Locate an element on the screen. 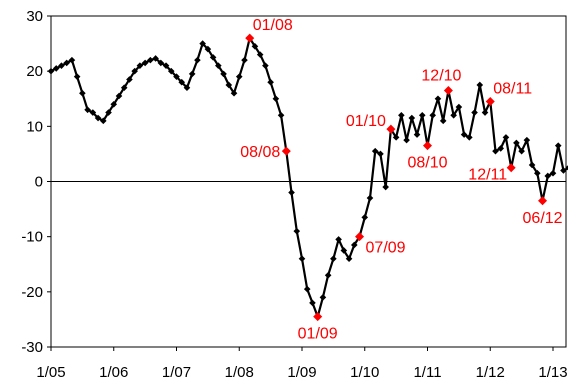  x-axis-ticks: 1/05 1/06 1/07 1/08 1/09 1/10 1/11 1/12 1/13 is located at coordinates (302, 364).